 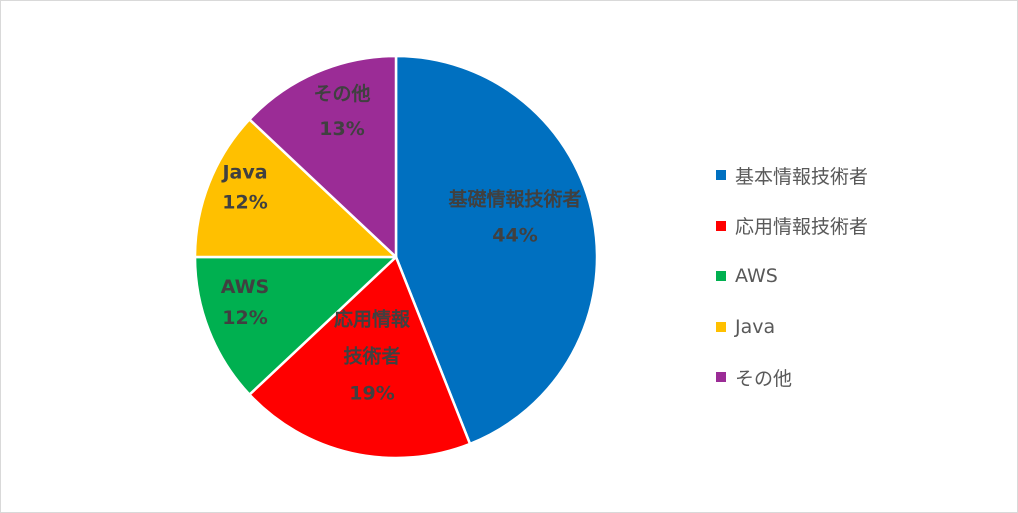 What do you see at coordinates (245, 287) in the screenshot?
I see `data-label-category: AWS` at bounding box center [245, 287].